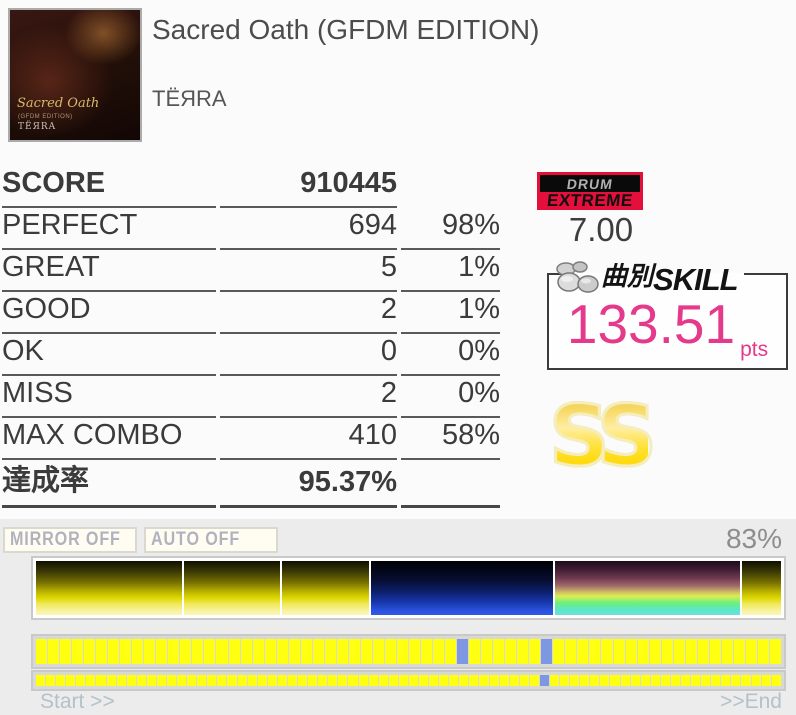 This screenshot has height=715, width=796. I want to click on difficulty-badge-top: DRUM, so click(590, 183).